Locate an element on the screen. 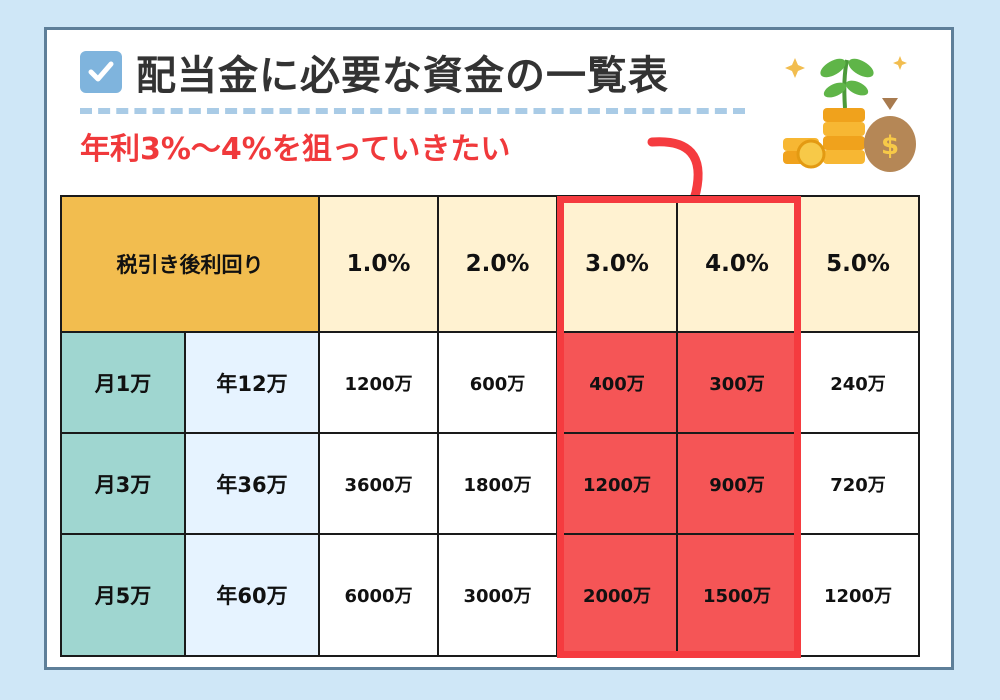 The width and height of the screenshot is (1000, 700). monthly-amount: 月5万 is located at coordinates (123, 595).